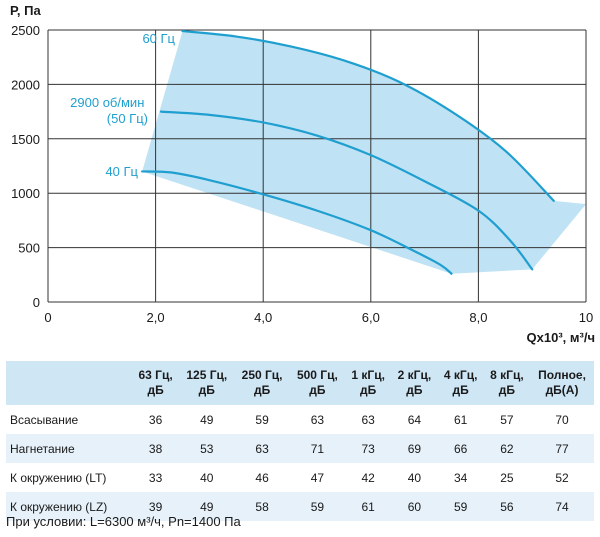 This screenshot has width=600, height=537. What do you see at coordinates (155, 477) in the screenshot?
I see `table-cell: 33` at bounding box center [155, 477].